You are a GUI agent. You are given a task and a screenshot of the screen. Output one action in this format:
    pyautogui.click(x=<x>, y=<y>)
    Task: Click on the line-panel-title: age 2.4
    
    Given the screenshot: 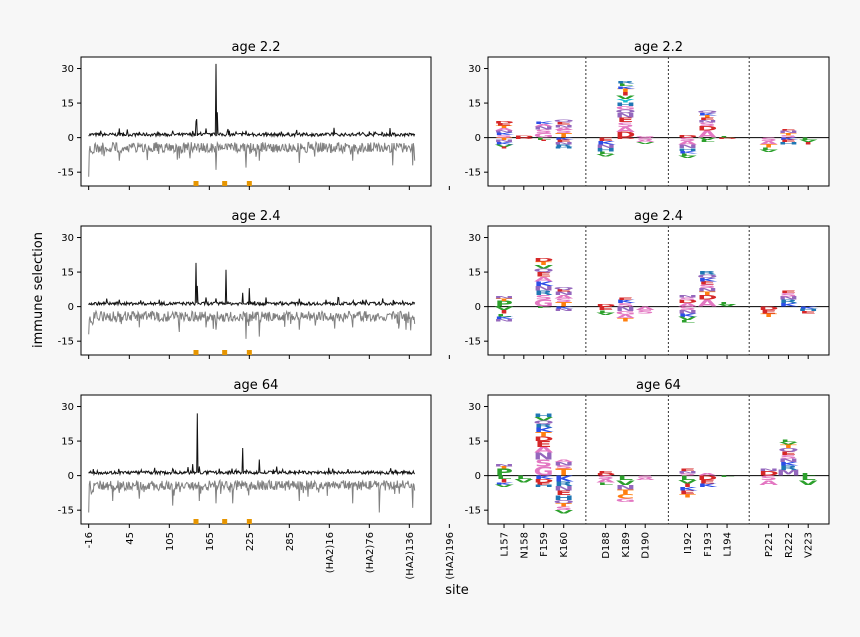 What is the action you would take?
    pyautogui.click(x=255, y=216)
    